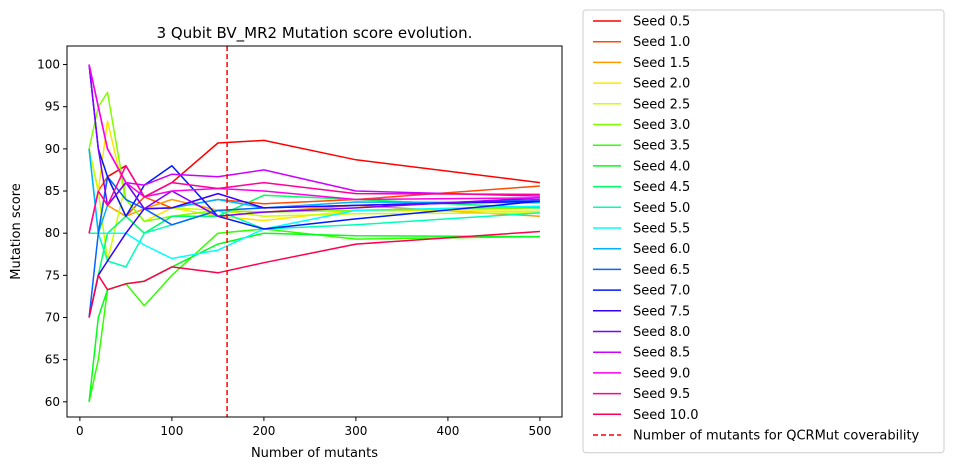 This screenshot has width=954, height=470. Describe the element at coordinates (661, 291) in the screenshot. I see `legend-label: Seed 7.0` at that location.